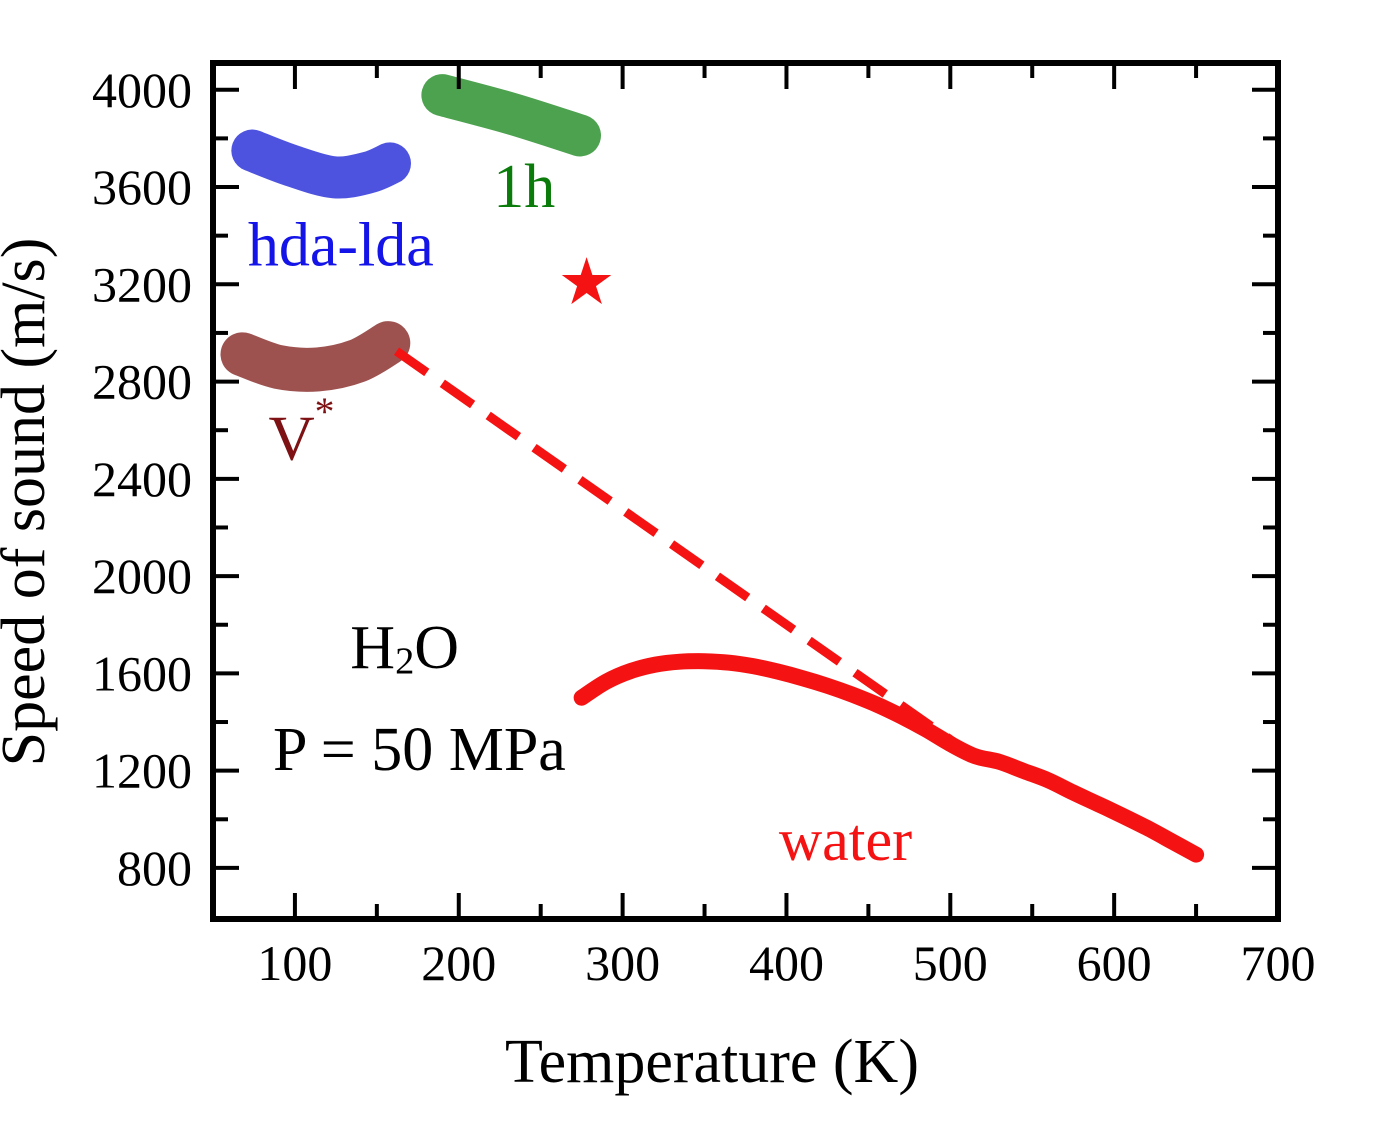 This screenshot has width=1383, height=1135. I want to click on series-ice-ih-band, so click(511, 115).